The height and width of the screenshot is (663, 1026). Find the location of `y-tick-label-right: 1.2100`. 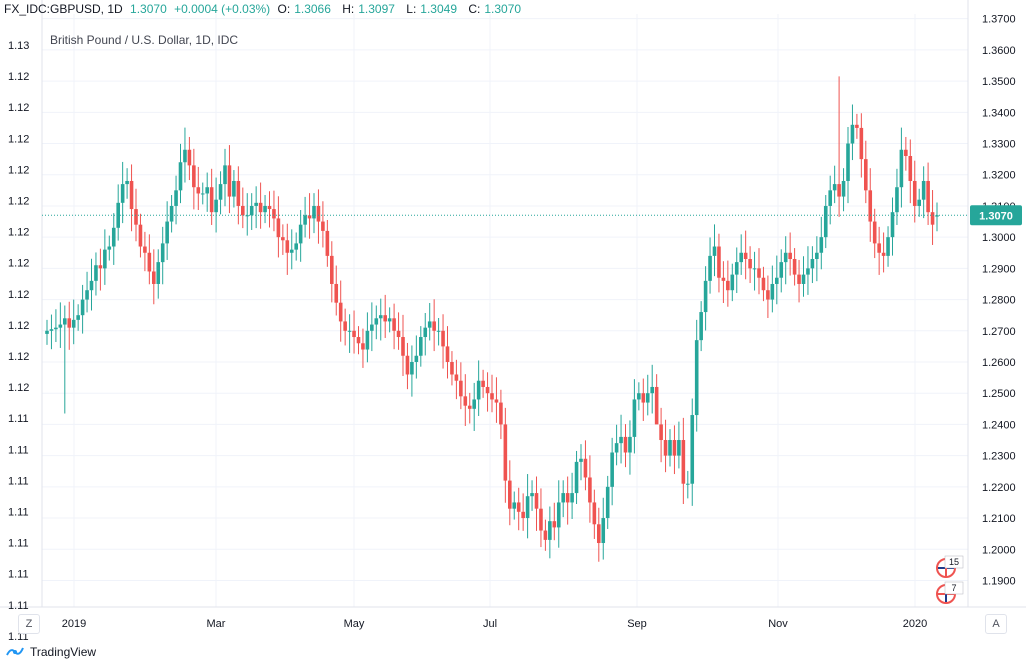

y-tick-label-right: 1.2100 is located at coordinates (999, 519).